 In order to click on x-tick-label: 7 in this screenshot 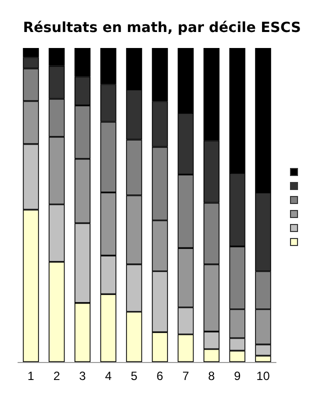, I will do `click(186, 376)`.